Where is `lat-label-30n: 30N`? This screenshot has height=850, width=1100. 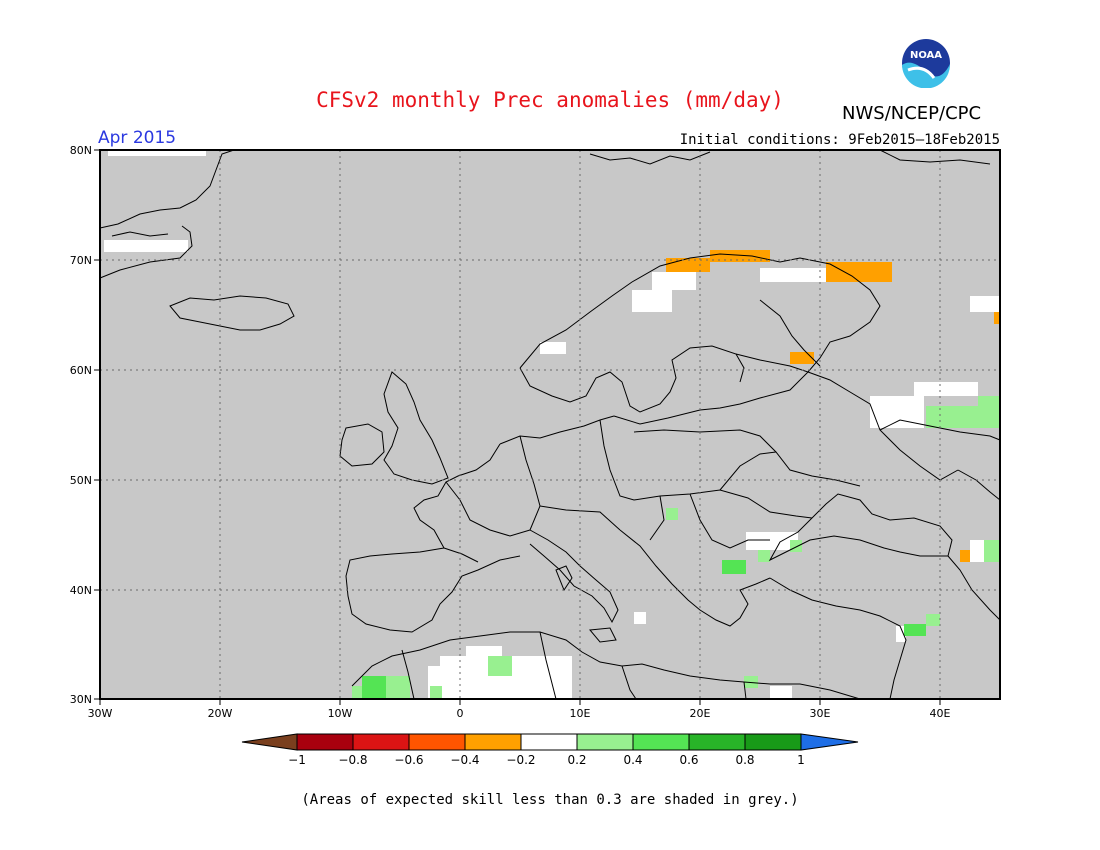
lat-label-30n: 30N is located at coordinates (81, 699).